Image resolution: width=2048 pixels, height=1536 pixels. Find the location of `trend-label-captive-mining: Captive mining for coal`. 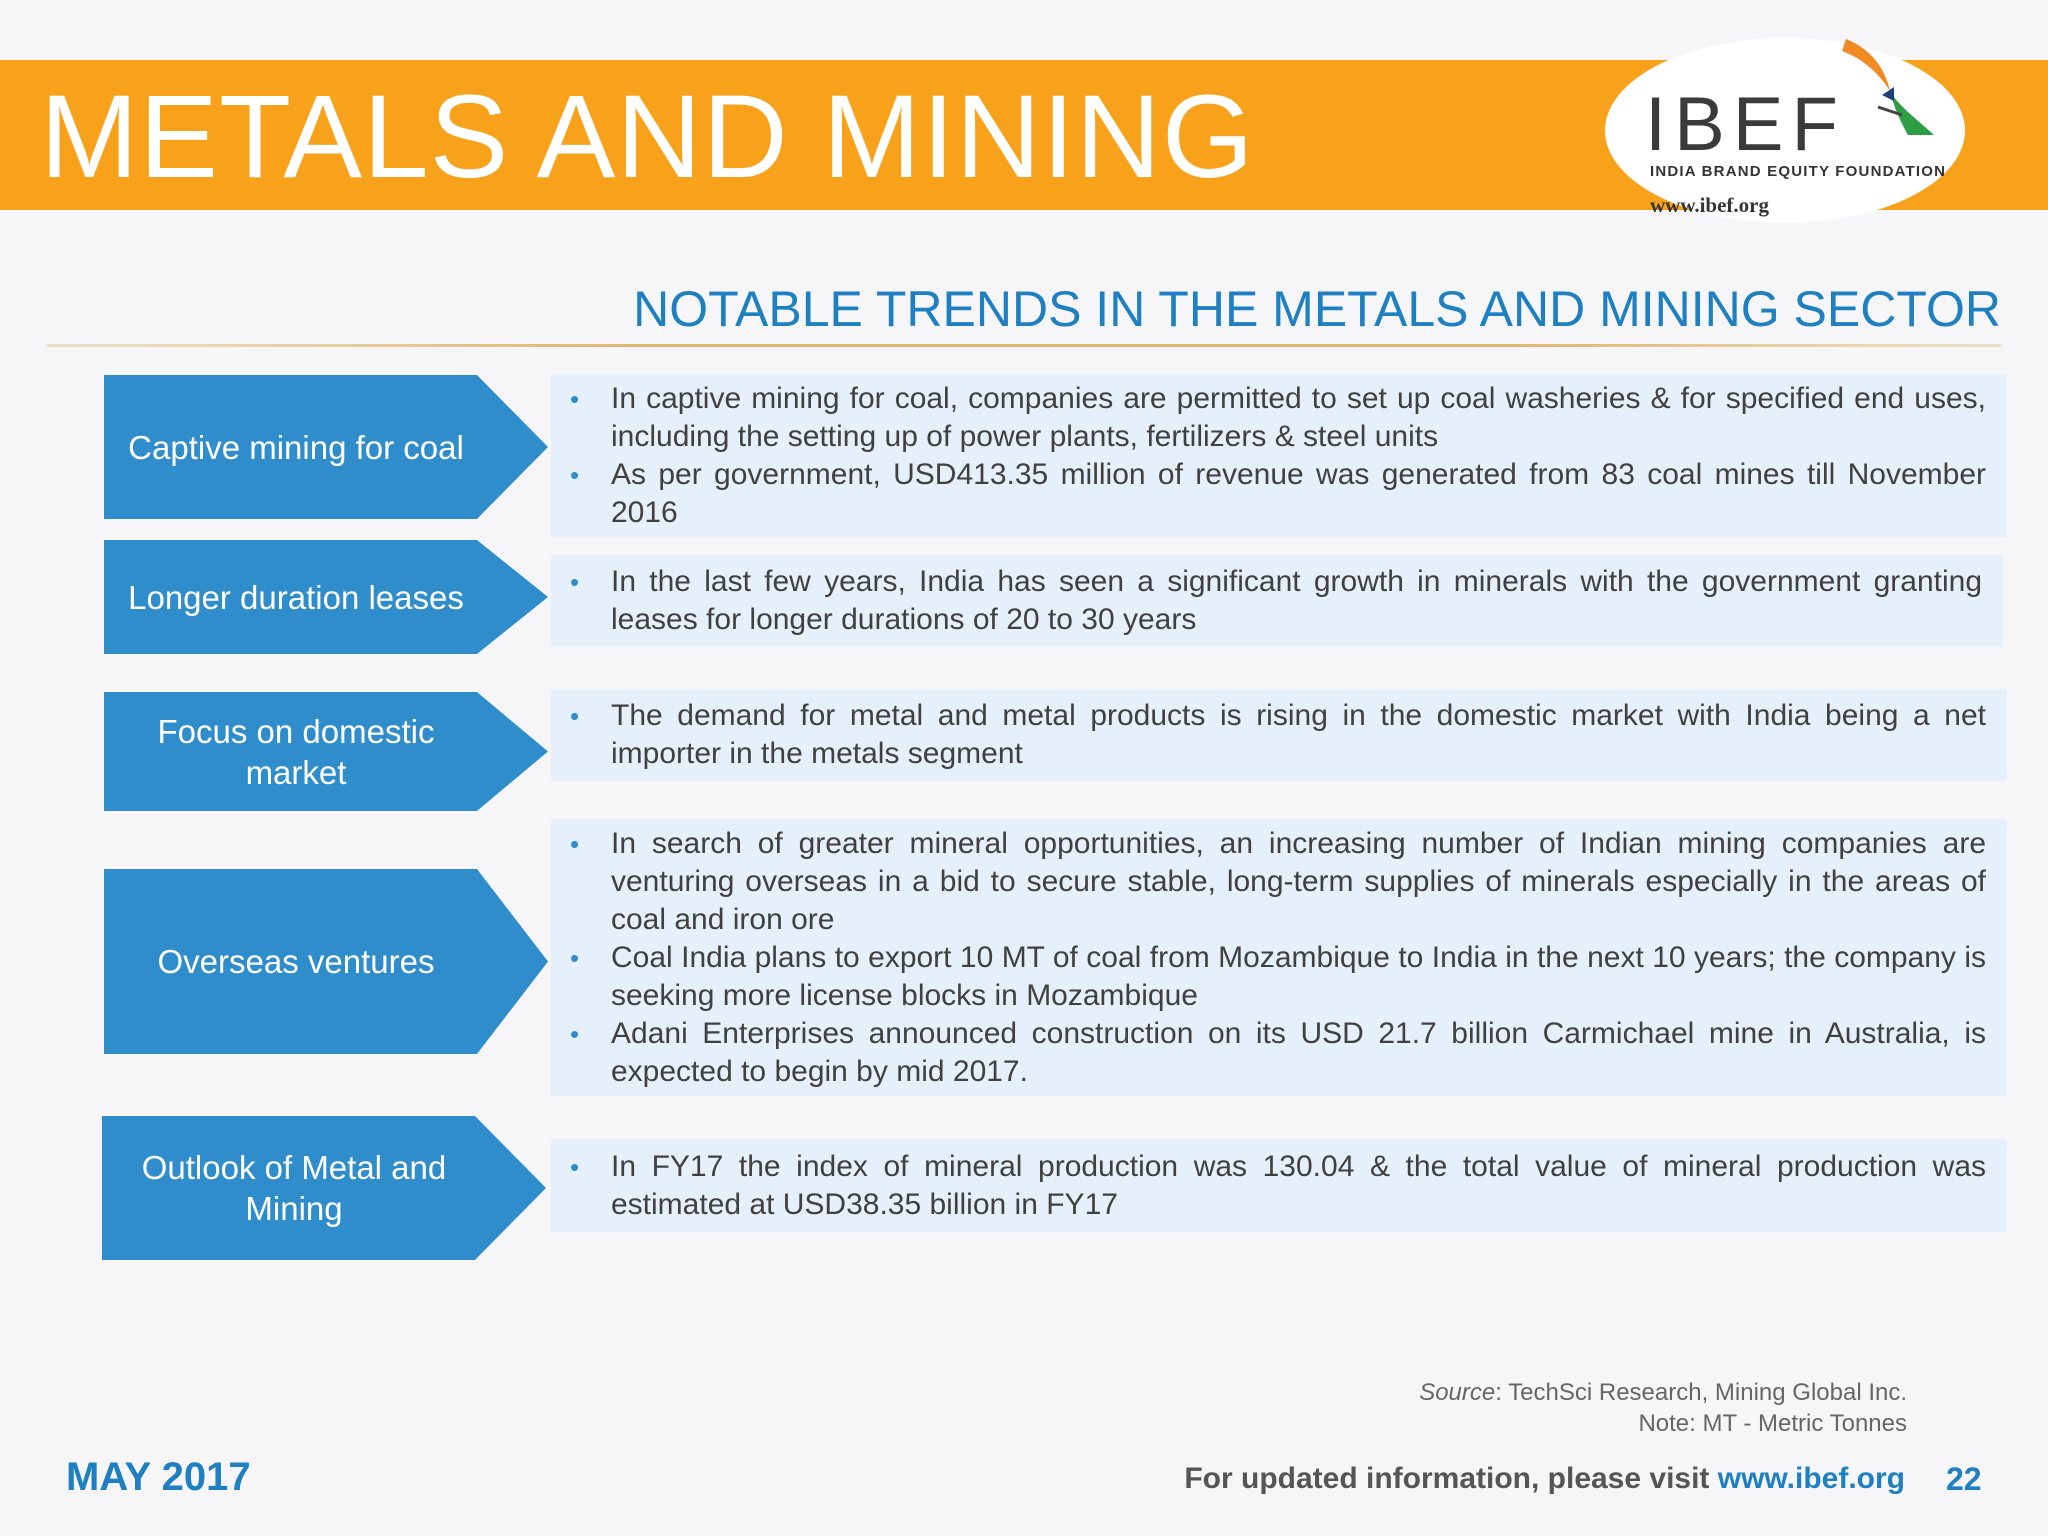

trend-label-captive-mining: Captive mining for coal is located at coordinates (326, 447).